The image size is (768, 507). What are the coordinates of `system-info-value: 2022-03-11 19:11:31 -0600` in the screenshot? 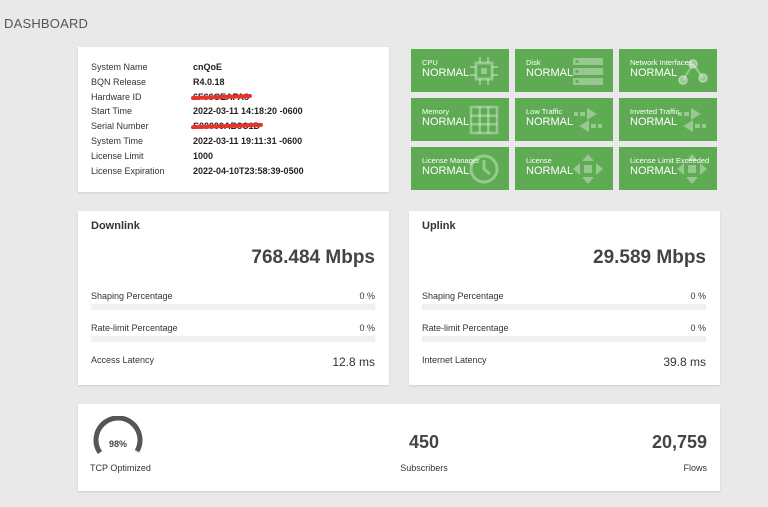 It's located at (248, 140).